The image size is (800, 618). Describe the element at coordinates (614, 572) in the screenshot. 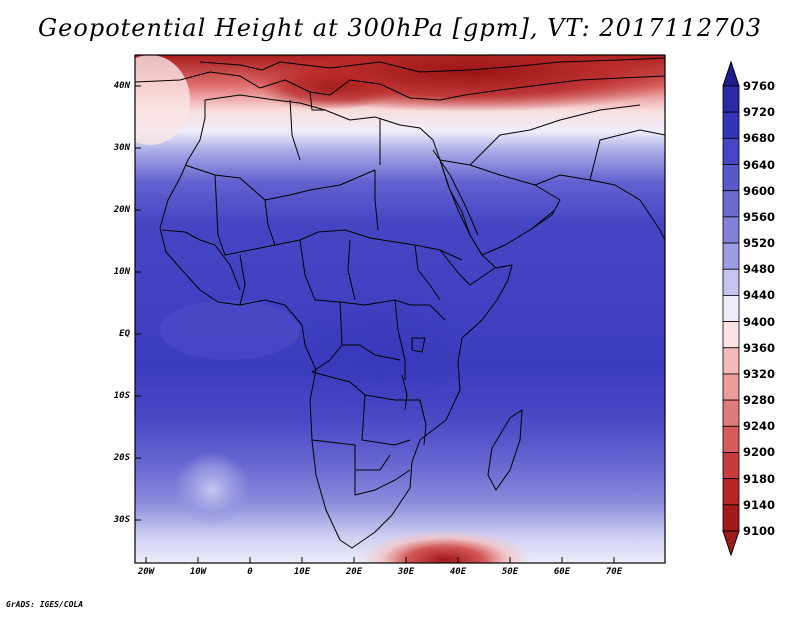

I see `lon-label: 70E` at that location.